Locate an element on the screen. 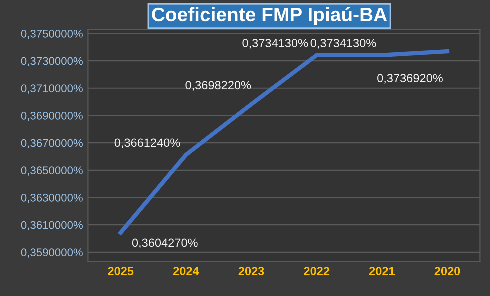  data-label: 0,3698220% is located at coordinates (219, 86).